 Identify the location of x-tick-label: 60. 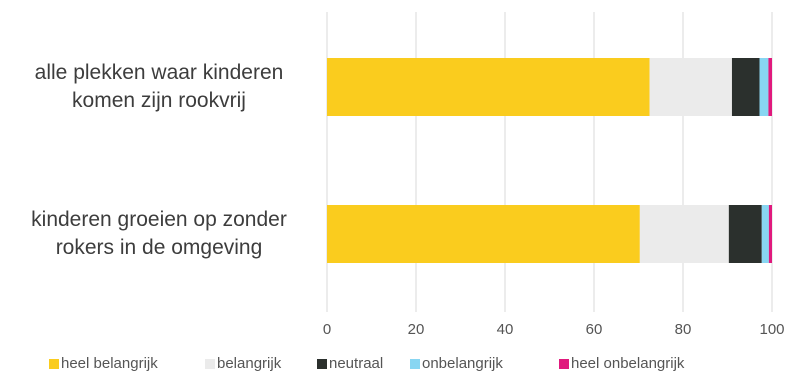
(594, 329).